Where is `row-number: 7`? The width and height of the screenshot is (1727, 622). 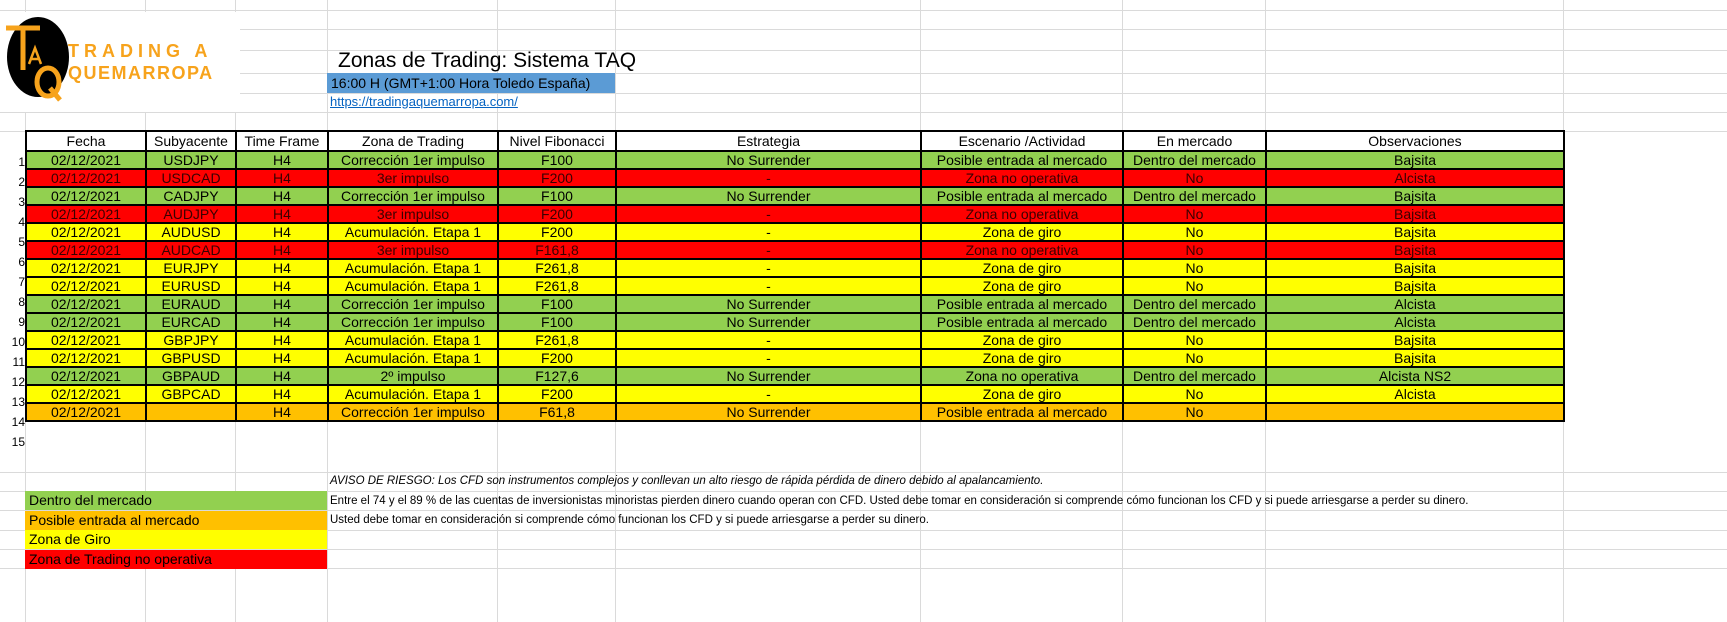 row-number: 7 is located at coordinates (21, 282).